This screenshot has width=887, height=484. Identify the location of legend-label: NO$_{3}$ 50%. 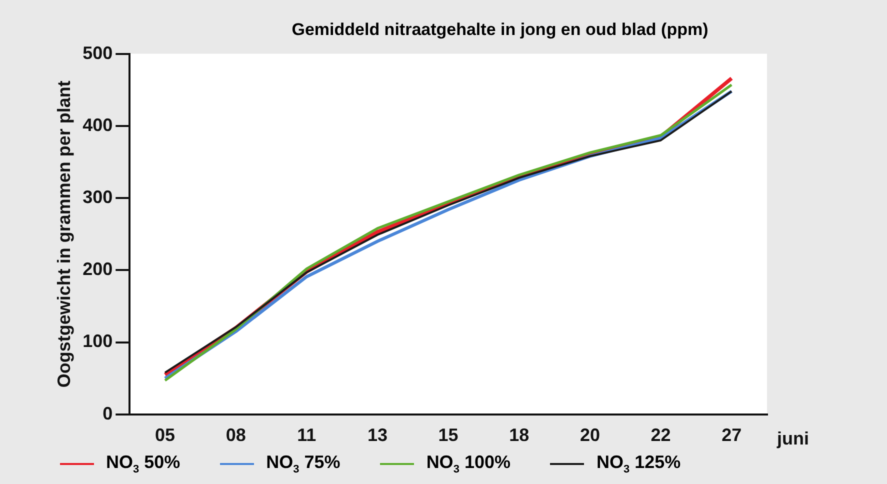
(143, 464).